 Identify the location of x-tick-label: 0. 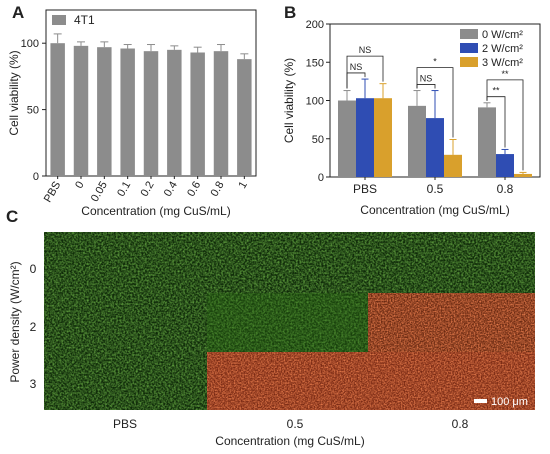
(79, 185).